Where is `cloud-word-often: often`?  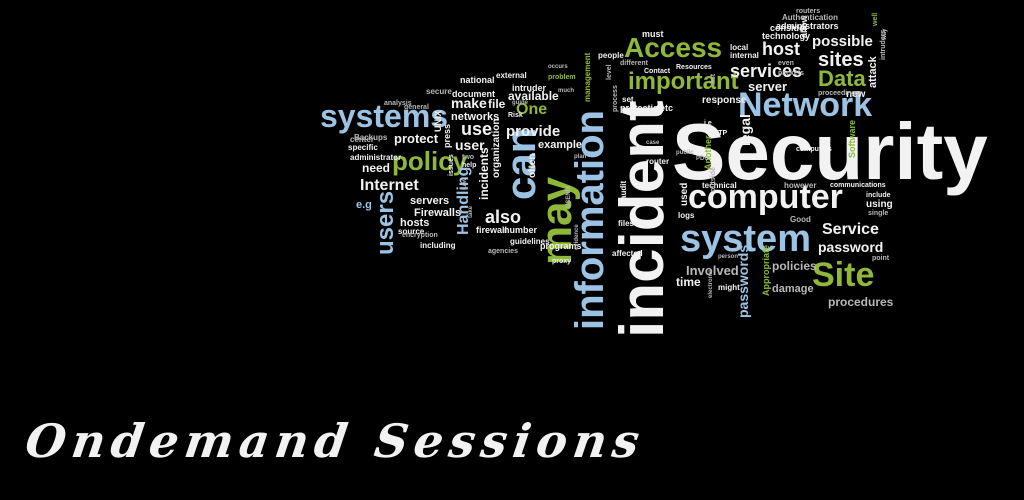
cloud-word-often: often is located at coordinates (532, 165).